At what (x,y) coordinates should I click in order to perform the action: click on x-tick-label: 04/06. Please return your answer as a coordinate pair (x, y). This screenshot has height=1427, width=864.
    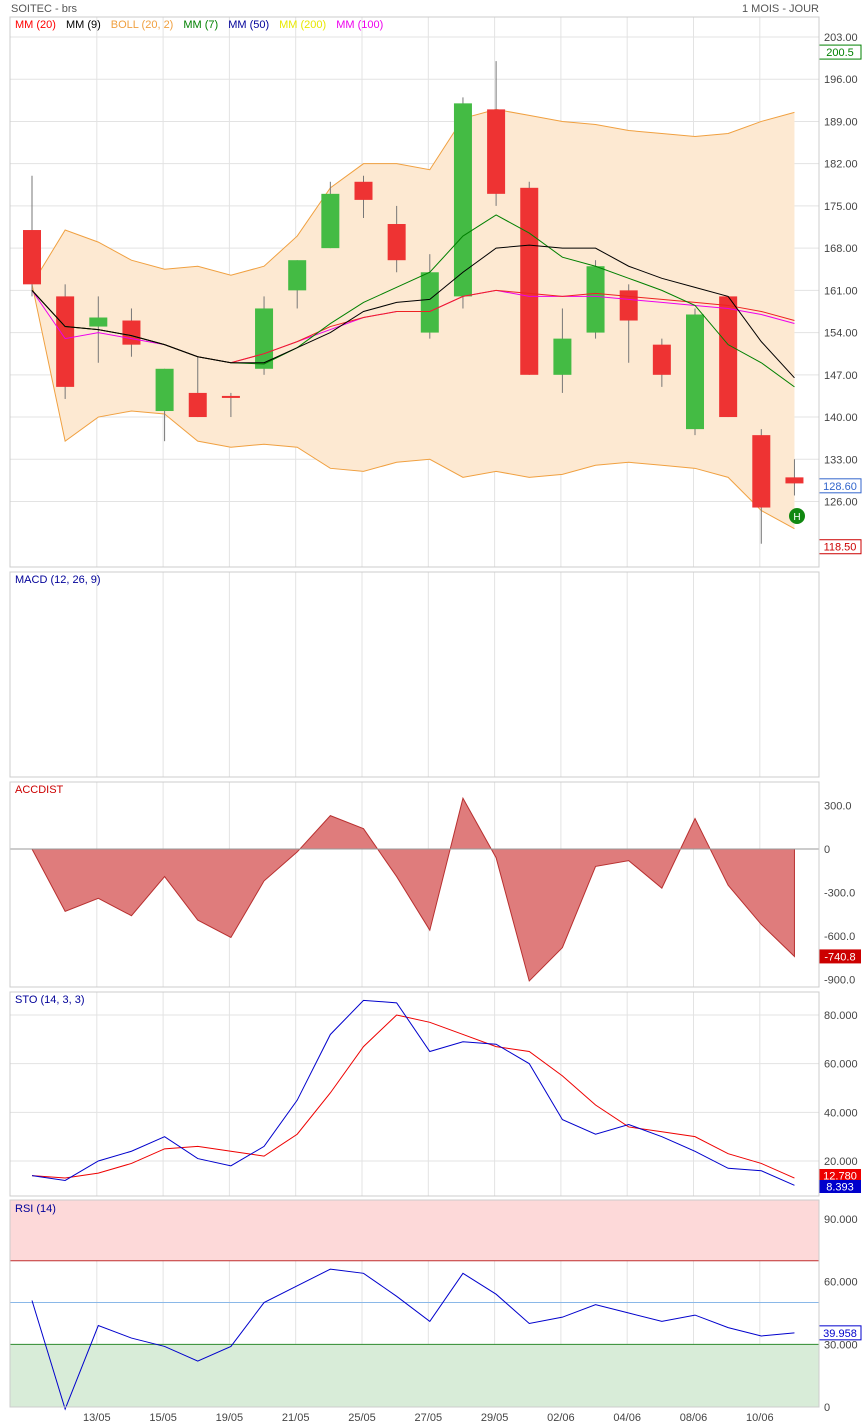
    Looking at the image, I should click on (627, 1418).